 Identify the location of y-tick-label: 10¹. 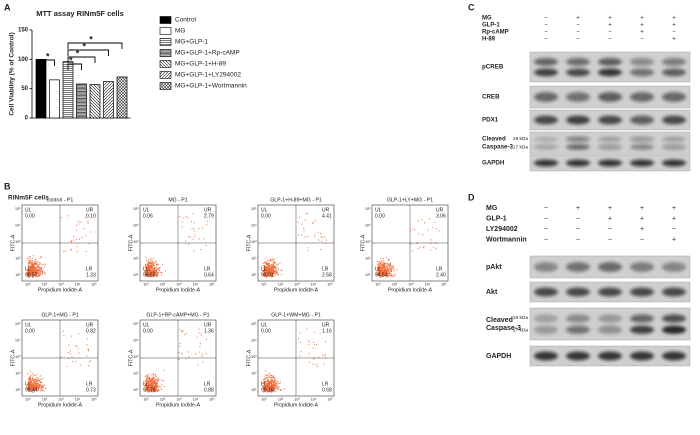
(254, 275).